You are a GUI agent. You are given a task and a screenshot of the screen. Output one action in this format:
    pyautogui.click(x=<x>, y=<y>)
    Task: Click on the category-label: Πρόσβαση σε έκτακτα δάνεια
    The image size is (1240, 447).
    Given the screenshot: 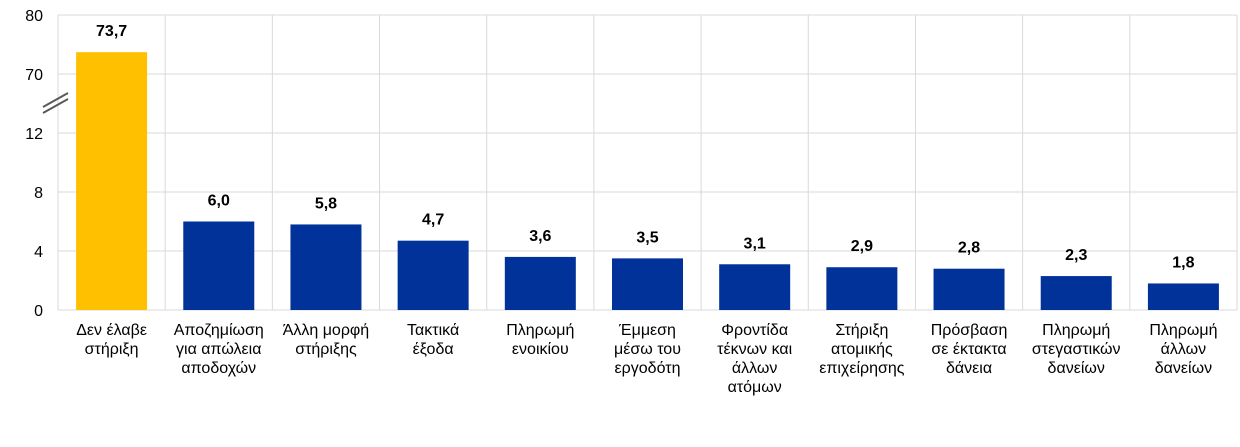 What is the action you would take?
    pyautogui.click(x=969, y=349)
    